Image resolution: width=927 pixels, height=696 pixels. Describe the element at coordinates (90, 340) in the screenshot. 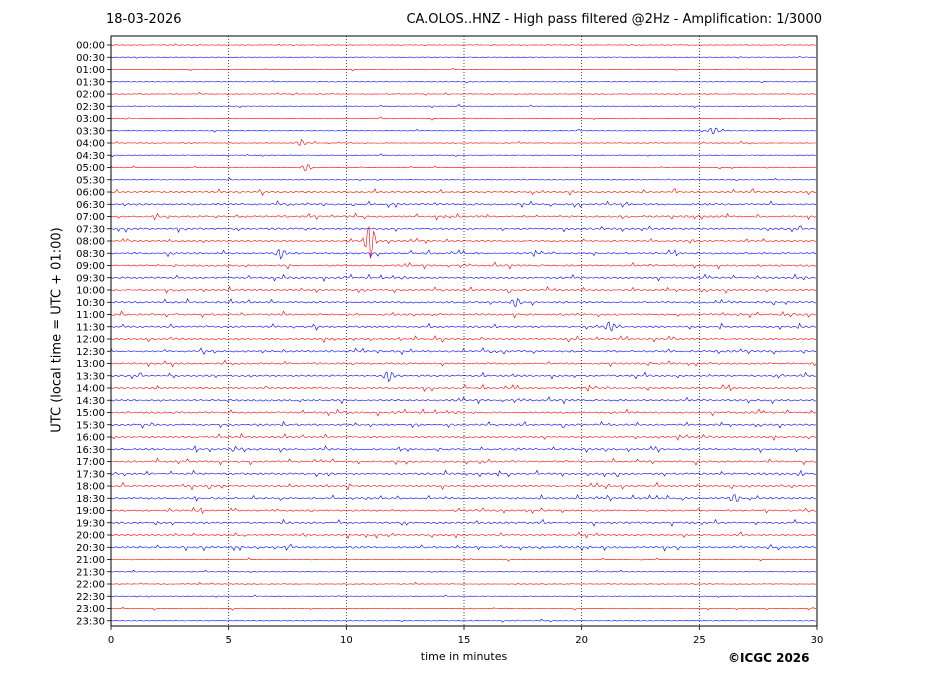

I see `y-tick-label: 12:00` at that location.